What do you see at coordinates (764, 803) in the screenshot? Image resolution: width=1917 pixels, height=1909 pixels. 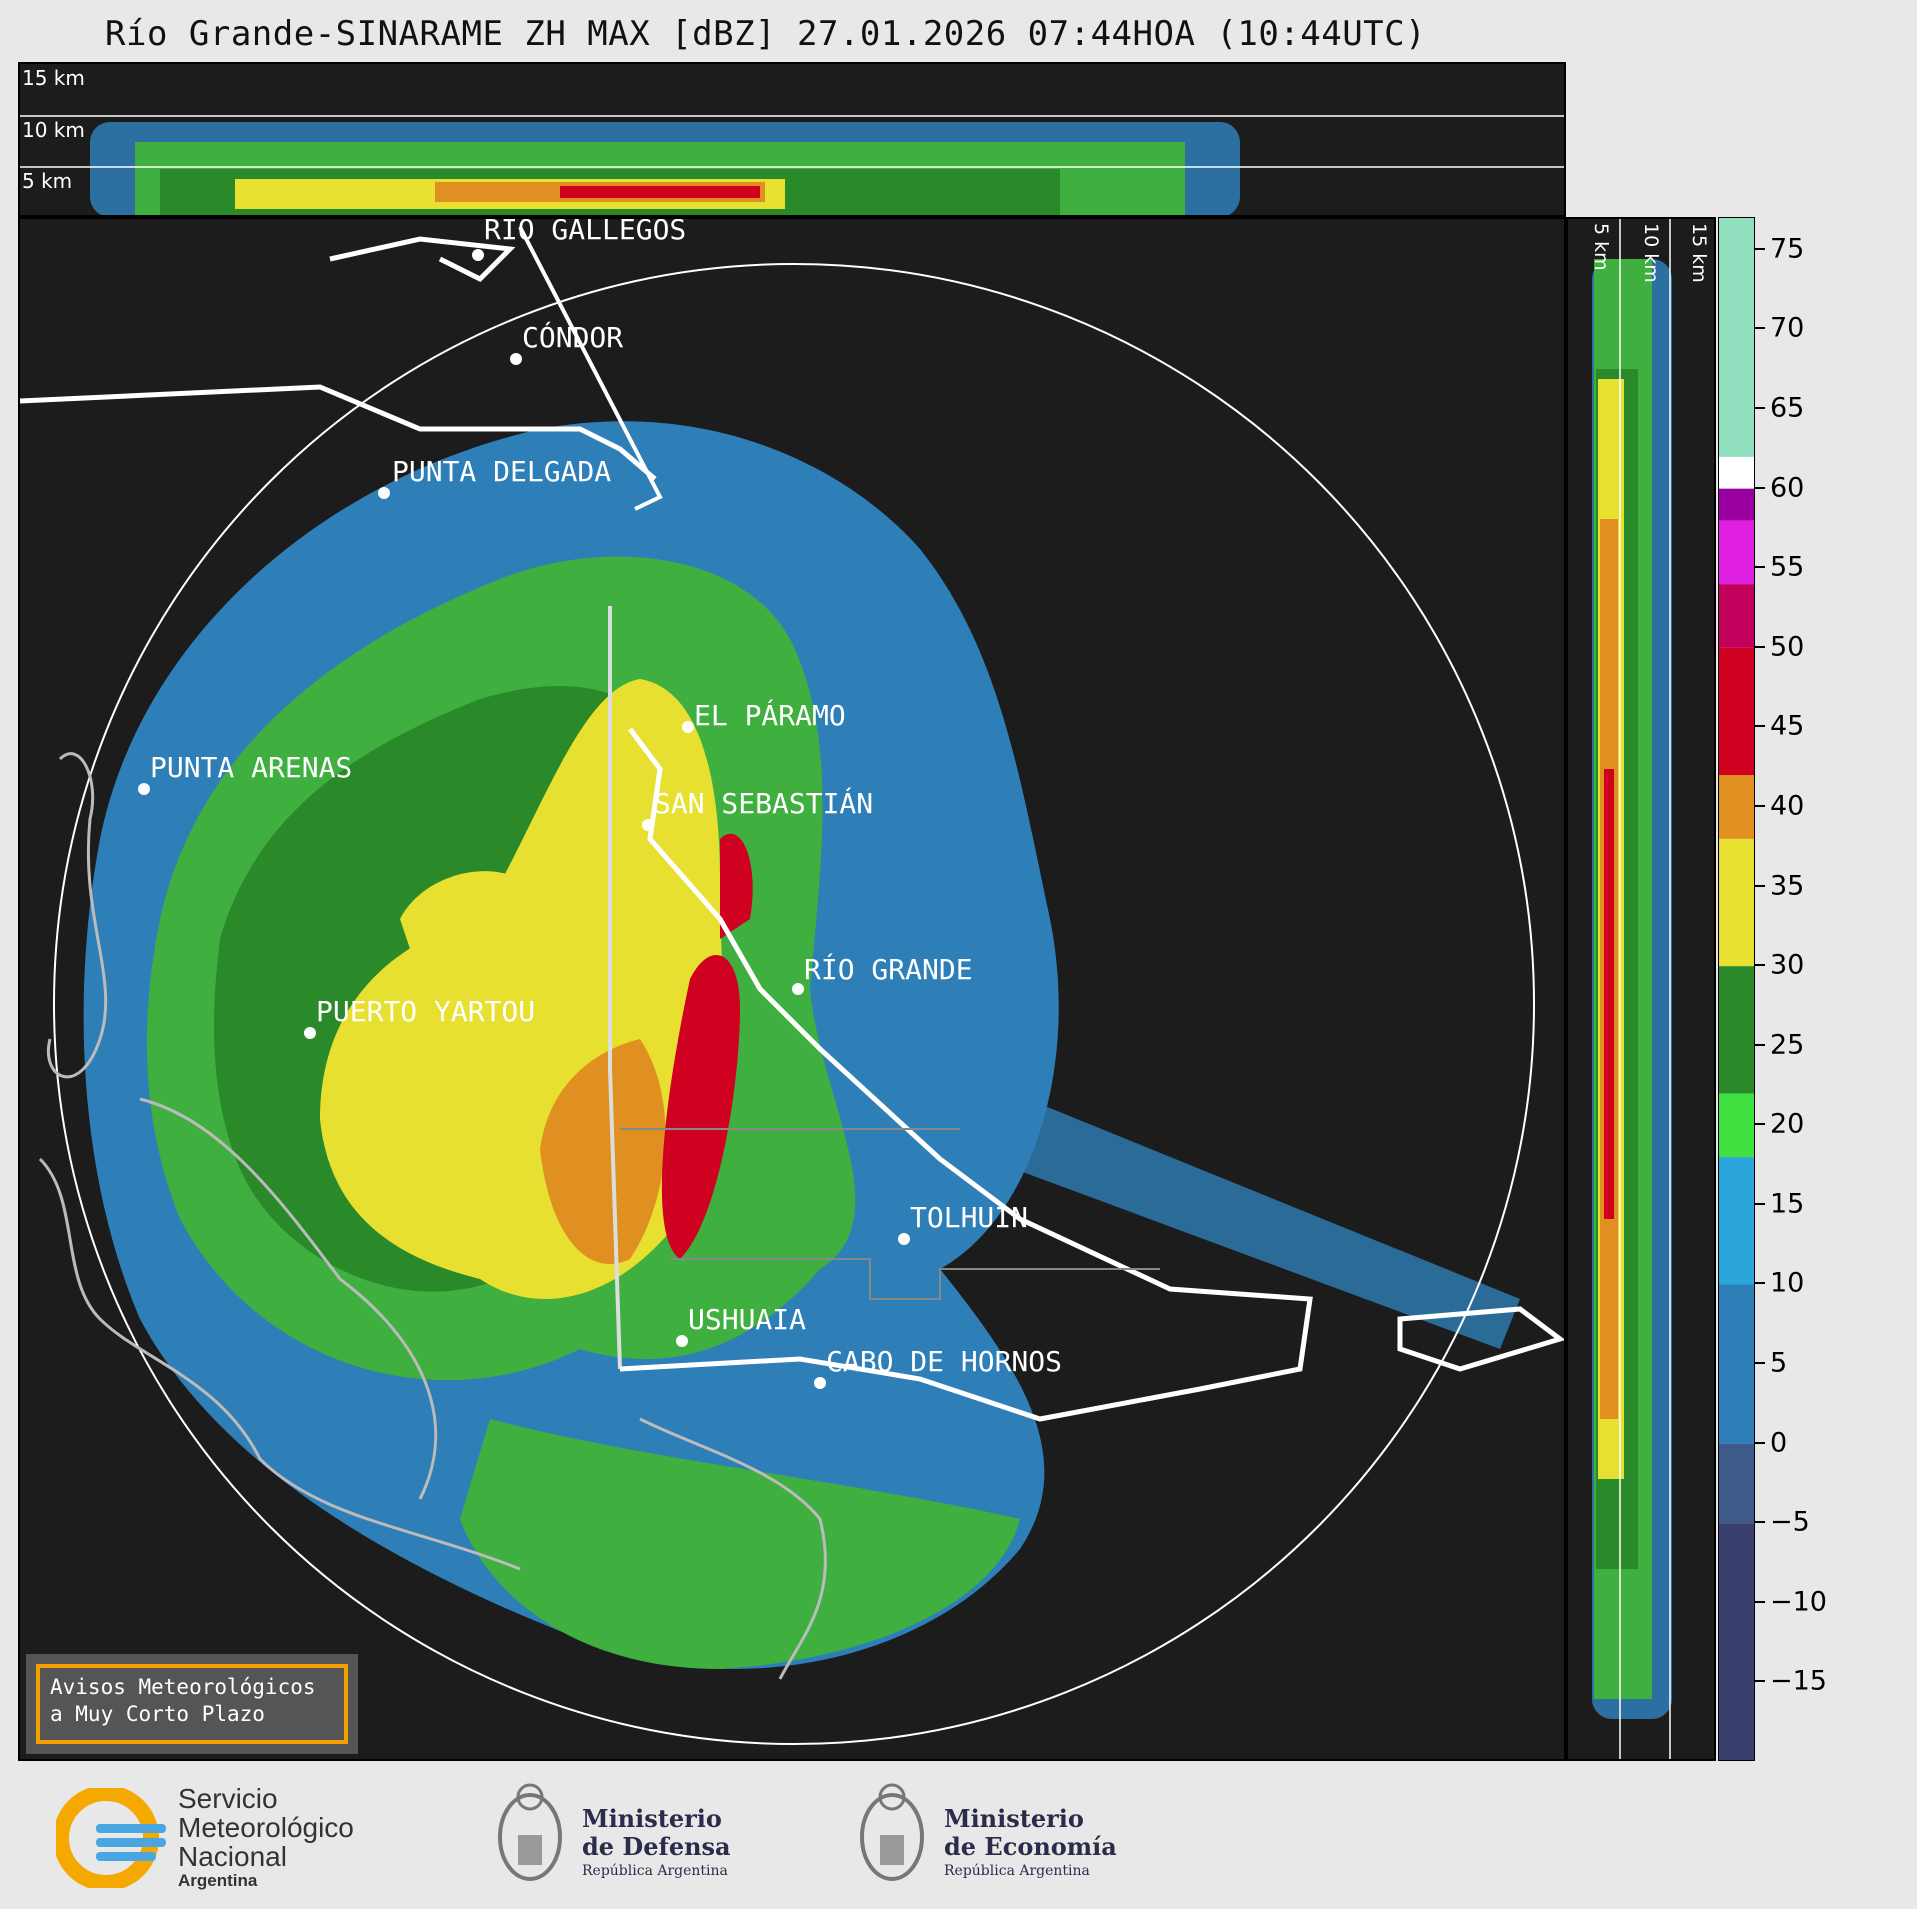 I see `city-label-san-sebastian: SAN SEBASTIÁN` at bounding box center [764, 803].